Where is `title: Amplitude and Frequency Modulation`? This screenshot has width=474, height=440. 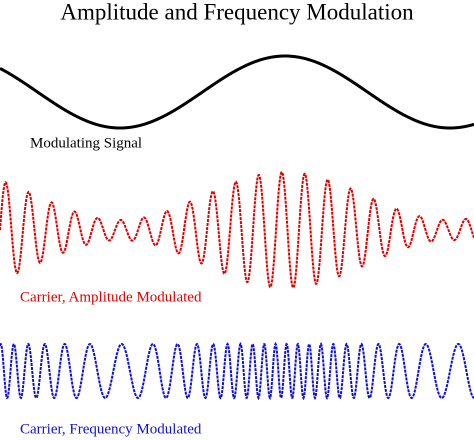
title: Amplitude and Frequency Modulation is located at coordinates (237, 12).